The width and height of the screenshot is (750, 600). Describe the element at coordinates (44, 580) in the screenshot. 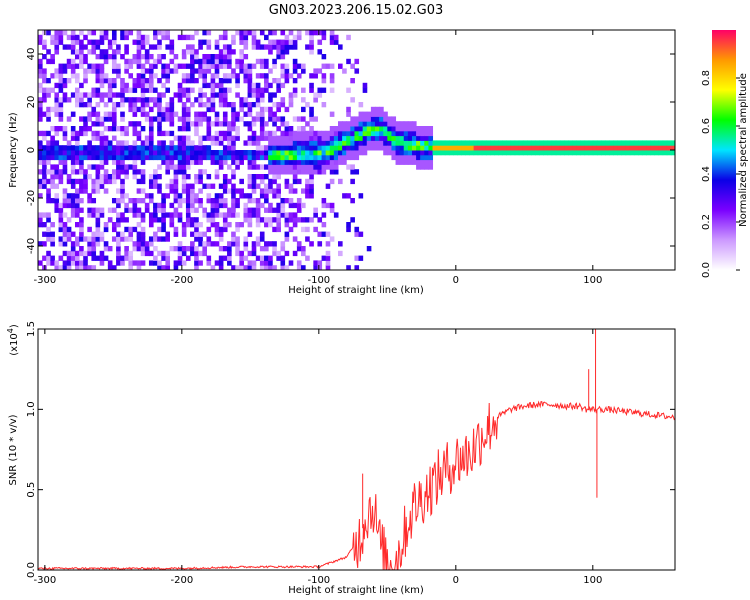

I see `snr-x-tick-label: -300` at that location.